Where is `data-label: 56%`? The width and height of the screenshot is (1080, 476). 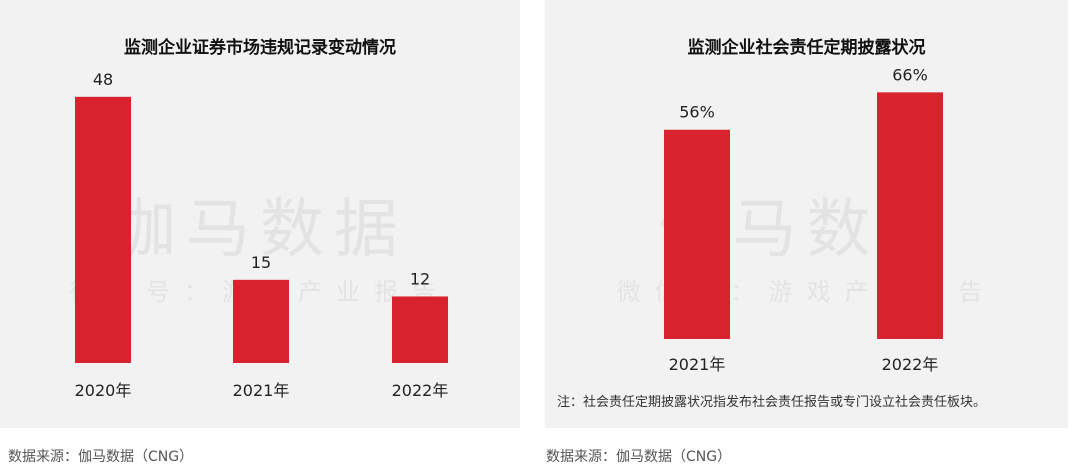 data-label: 56% is located at coordinates (697, 112).